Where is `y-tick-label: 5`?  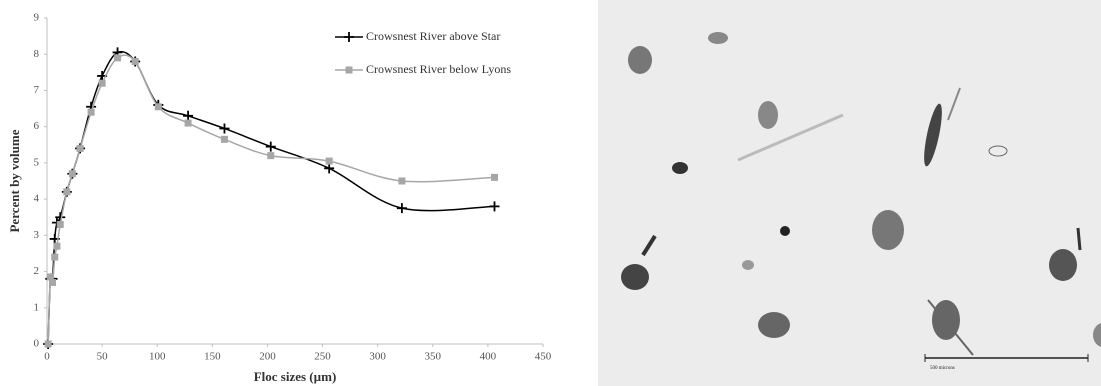
y-tick-label: 5 is located at coordinates (37, 162).